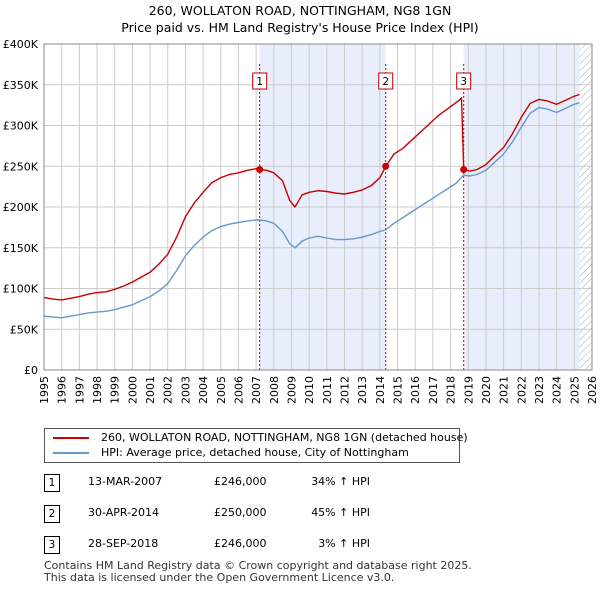 Image resolution: width=600 pixels, height=590 pixels. What do you see at coordinates (539, 390) in the screenshot?
I see `x-tick-label-2023: 2023` at bounding box center [539, 390].